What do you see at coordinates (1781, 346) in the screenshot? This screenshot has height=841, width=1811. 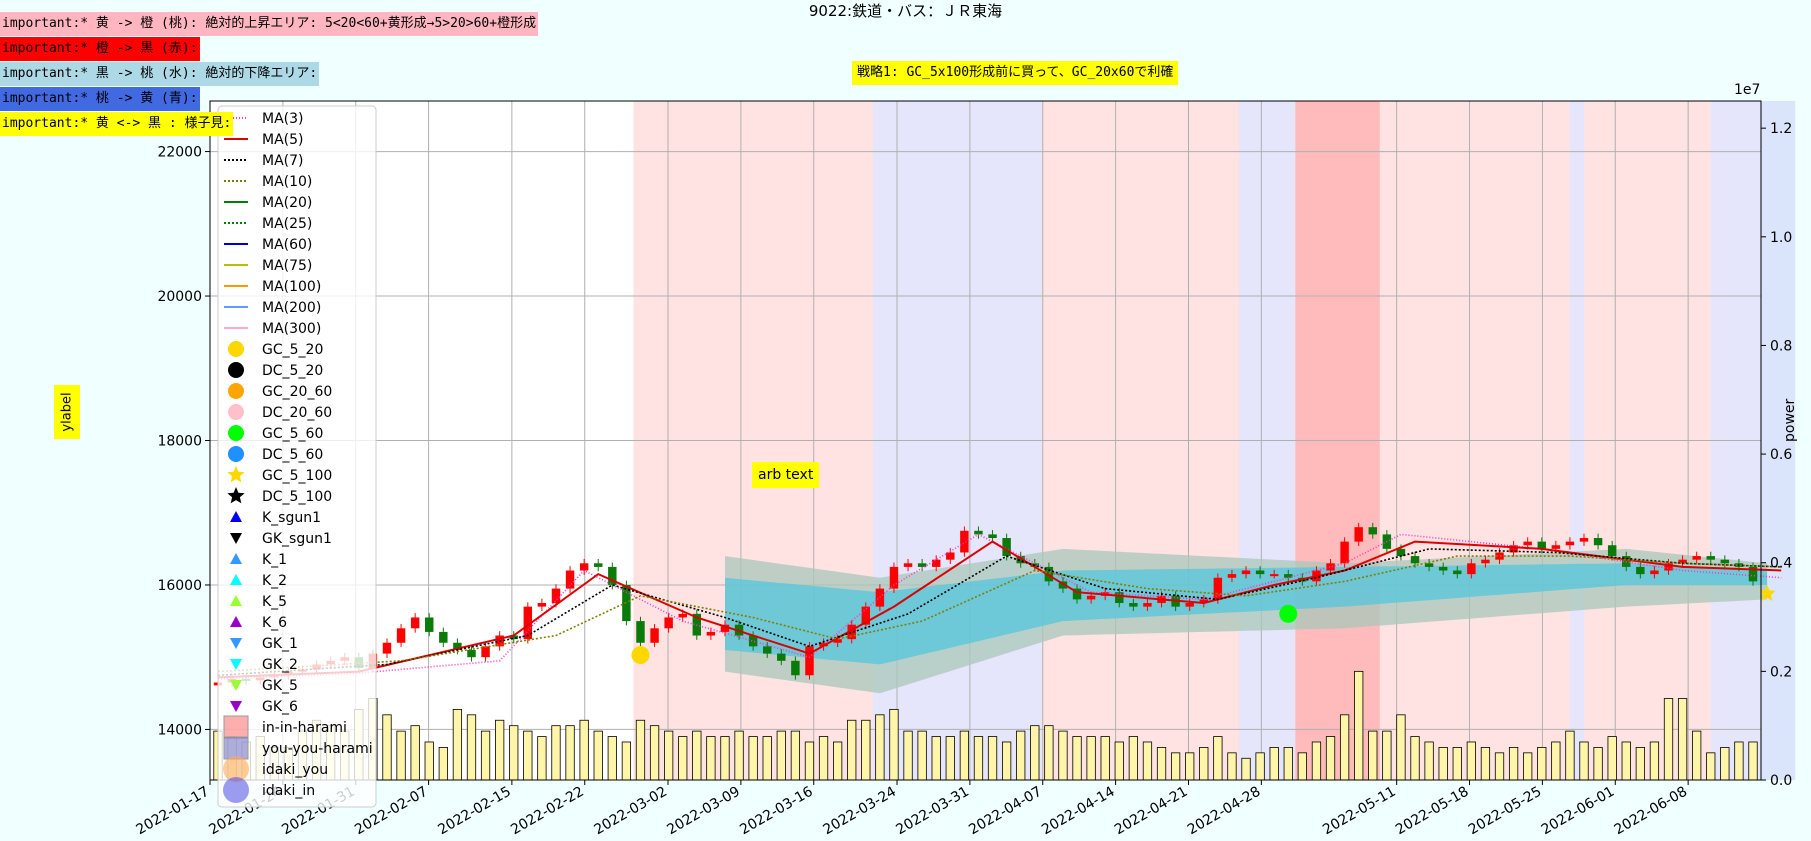 I see `y2-tick-label: 0.8` at bounding box center [1781, 346].